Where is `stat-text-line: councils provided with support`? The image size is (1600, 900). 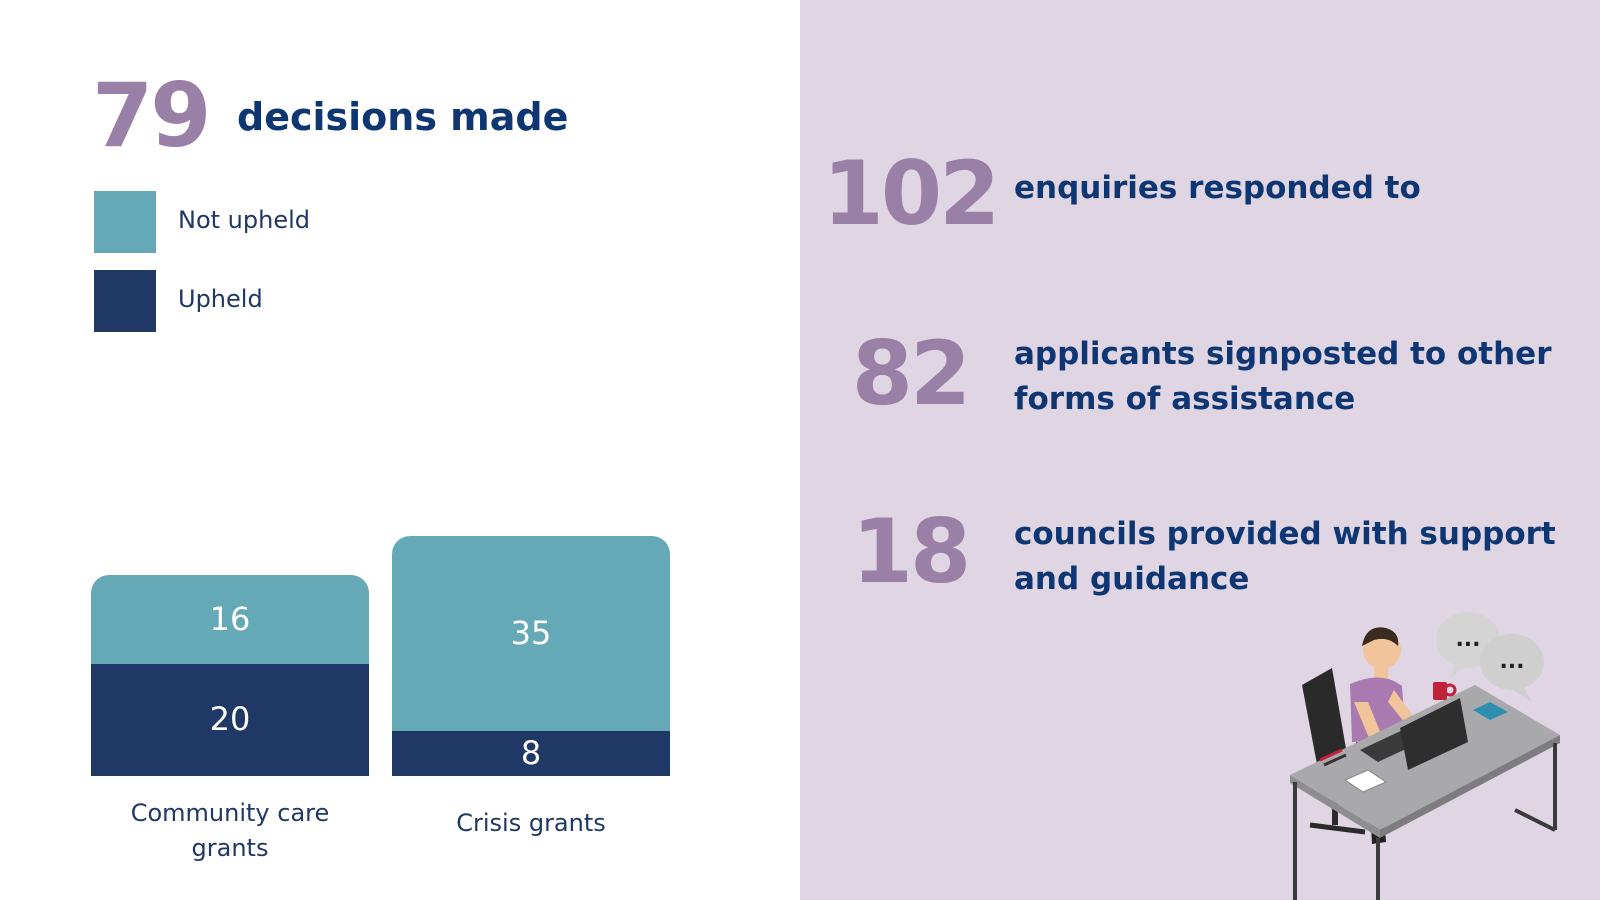 stat-text-line: councils provided with support is located at coordinates (1285, 534).